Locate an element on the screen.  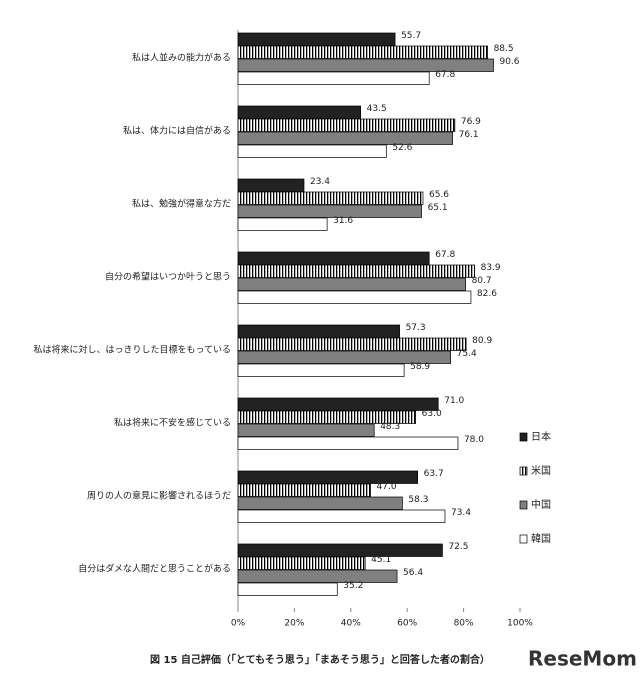
value-label: 23.4 is located at coordinates (320, 182).